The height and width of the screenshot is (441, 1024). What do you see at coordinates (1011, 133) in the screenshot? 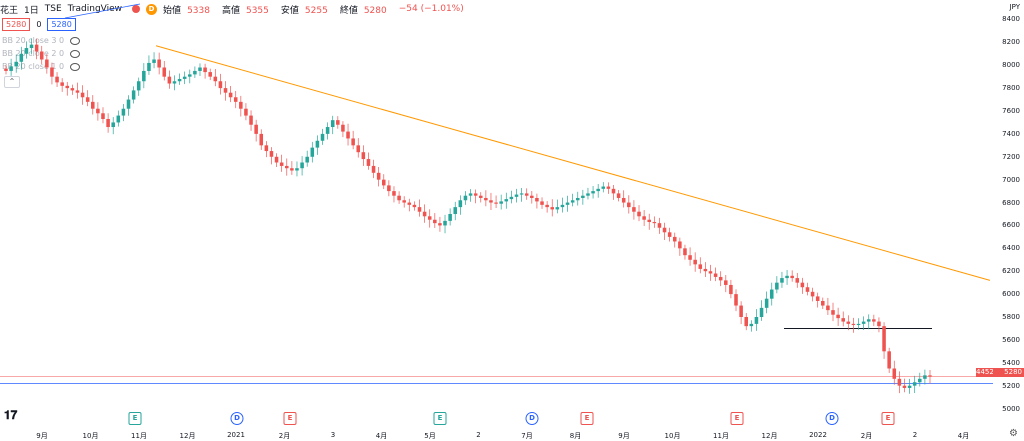
I see `y-tick-label: 7400` at bounding box center [1011, 133].